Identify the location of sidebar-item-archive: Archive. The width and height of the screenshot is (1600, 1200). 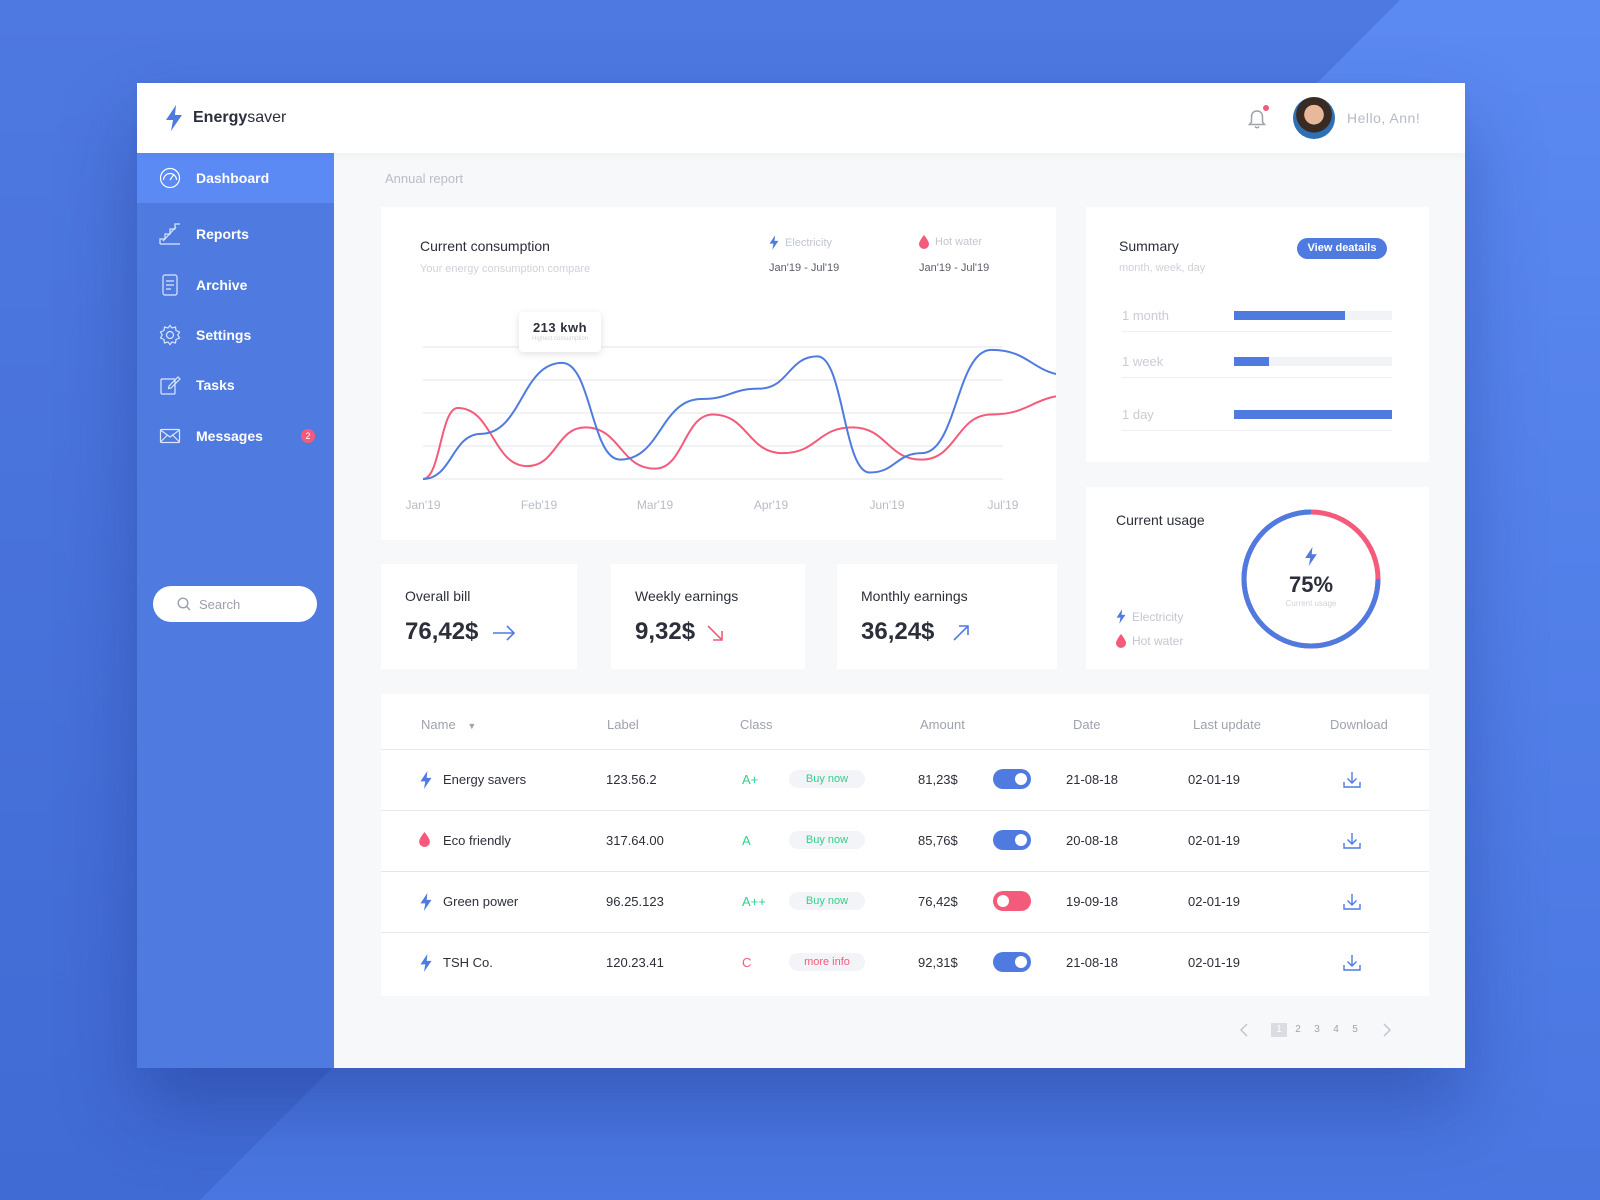
(235, 285).